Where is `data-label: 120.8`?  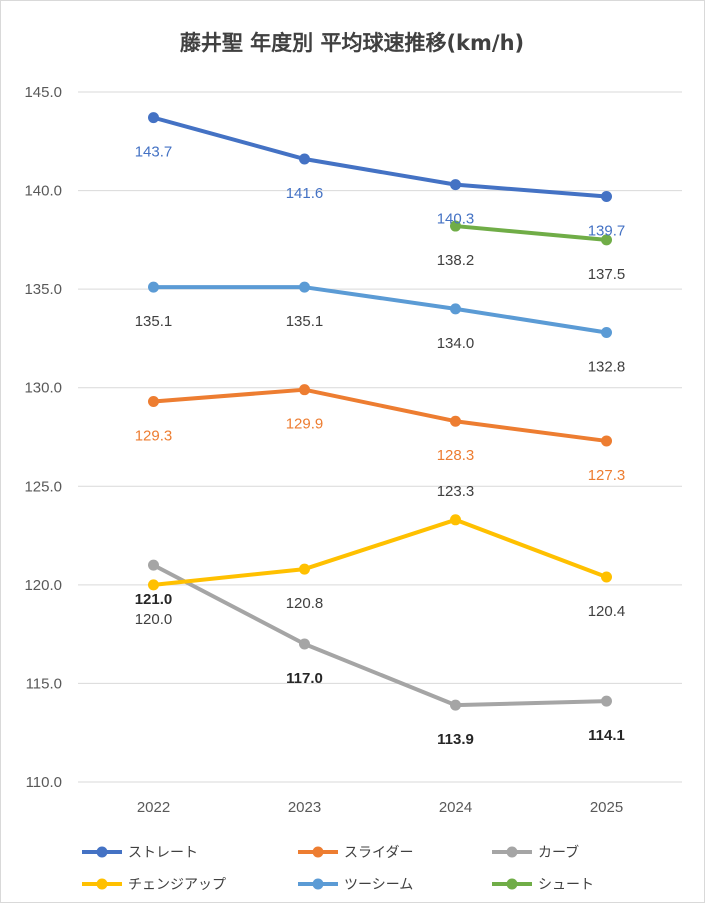 data-label: 120.8 is located at coordinates (305, 603).